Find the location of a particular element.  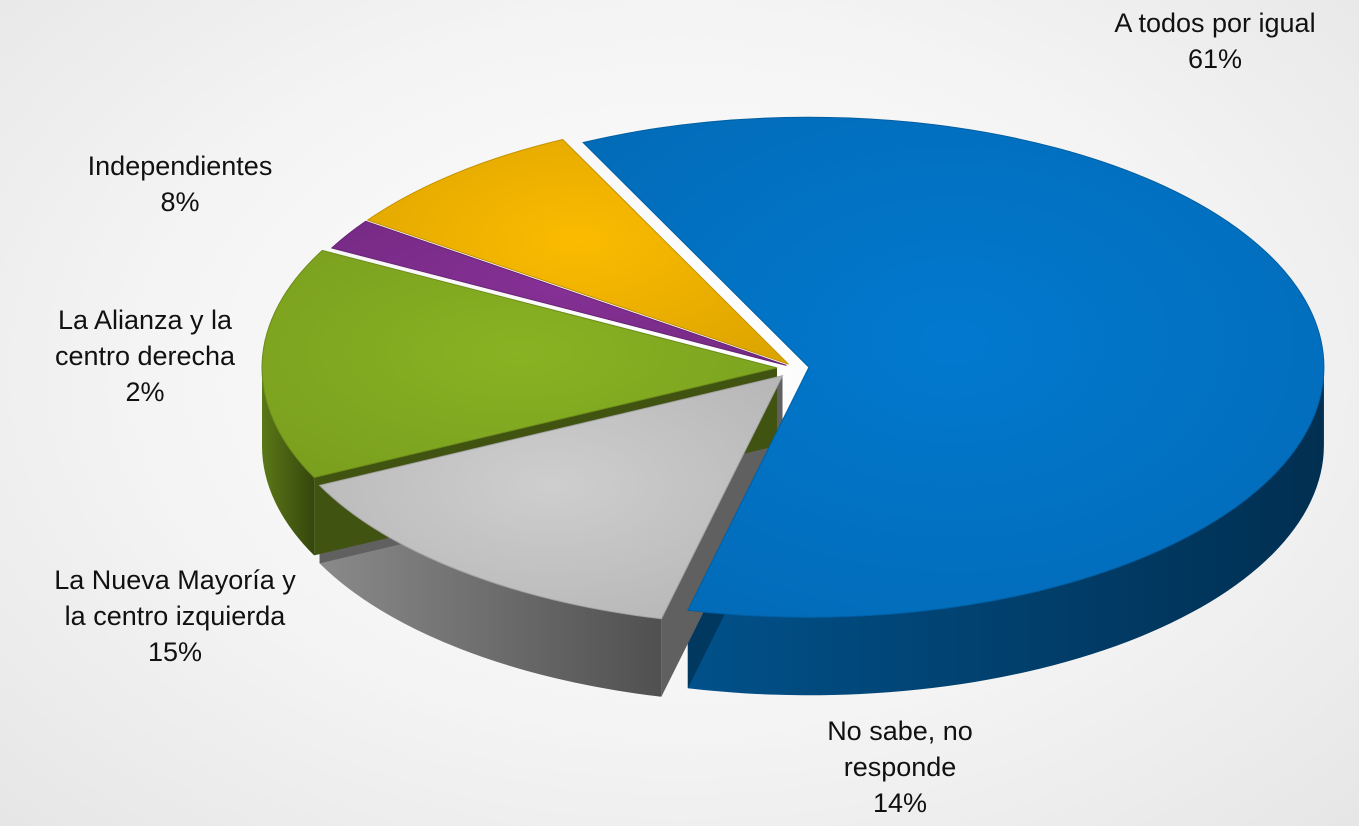

slice-label-a-todos-por-igual: A todos por igual 61% is located at coordinates (1214, 41).